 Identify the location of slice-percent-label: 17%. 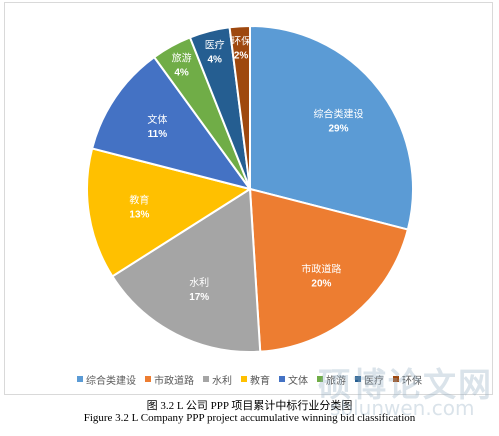
(199, 297).